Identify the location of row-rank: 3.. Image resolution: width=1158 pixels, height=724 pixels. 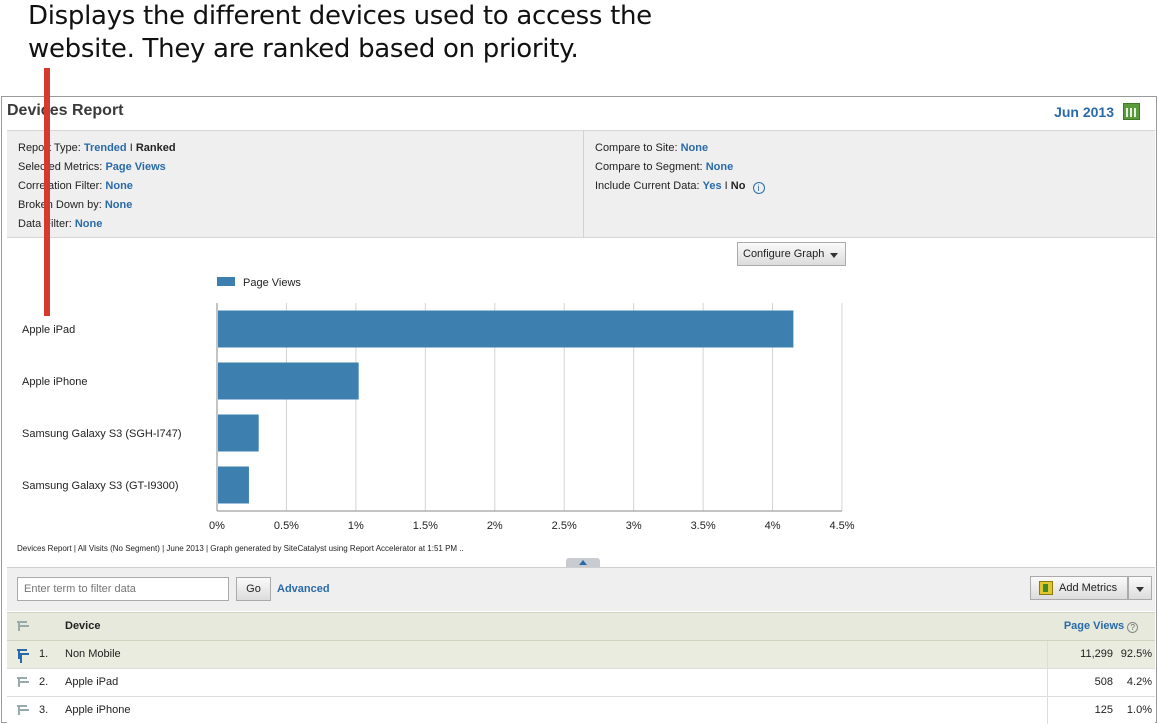
(44, 710).